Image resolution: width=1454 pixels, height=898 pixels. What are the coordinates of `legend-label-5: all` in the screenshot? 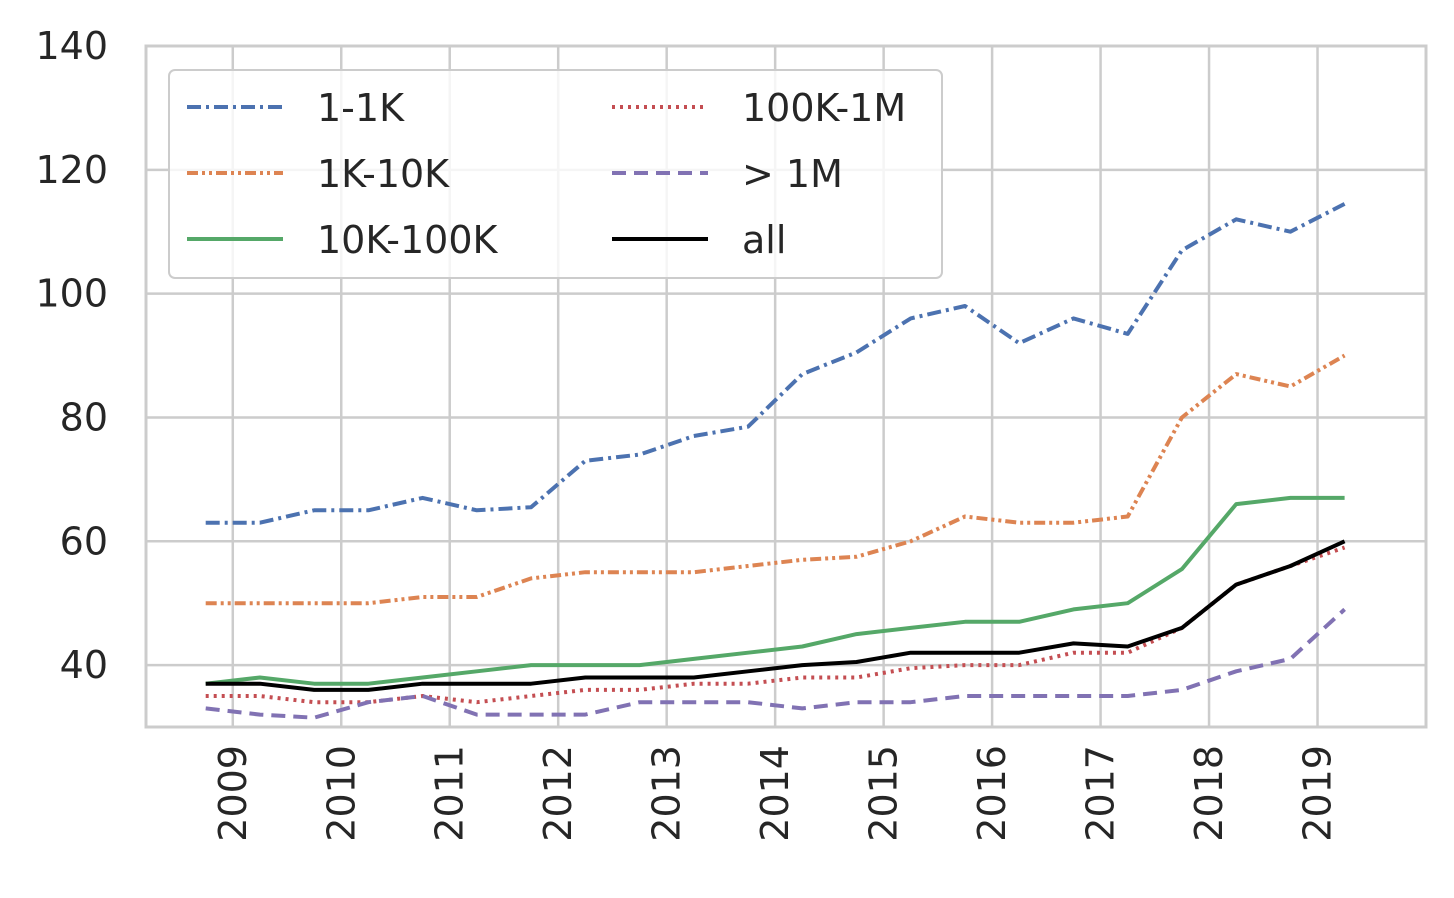 It's located at (764, 240).